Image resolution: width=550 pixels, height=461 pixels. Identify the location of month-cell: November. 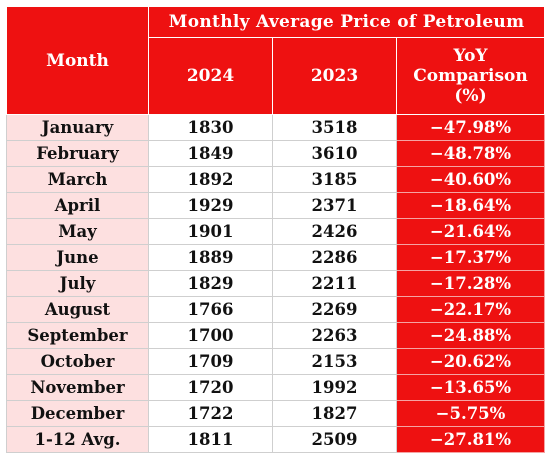
(77, 387).